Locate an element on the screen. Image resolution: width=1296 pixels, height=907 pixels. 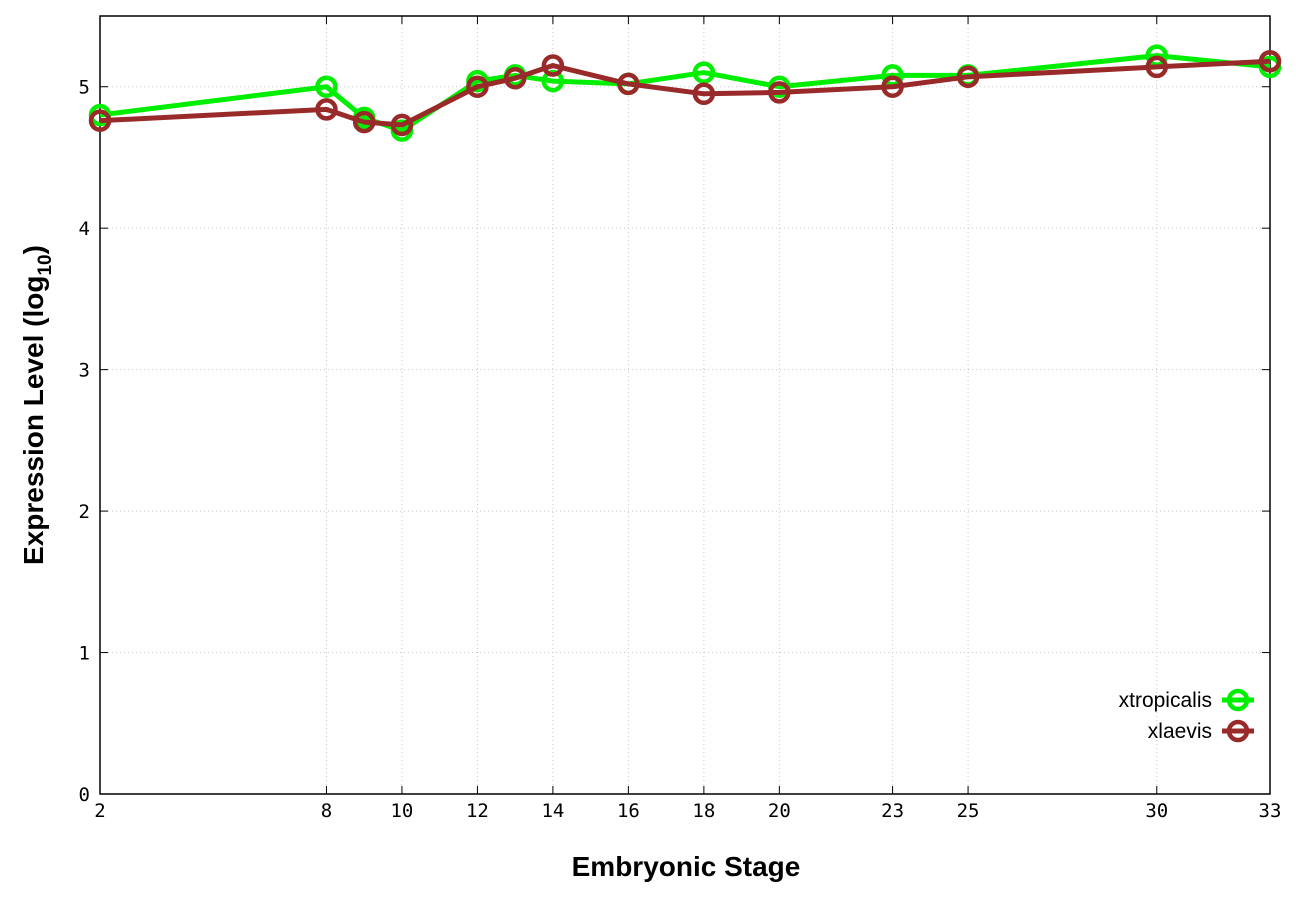
legend-label-xtropicalis: xtropicalis is located at coordinates (1165, 700).